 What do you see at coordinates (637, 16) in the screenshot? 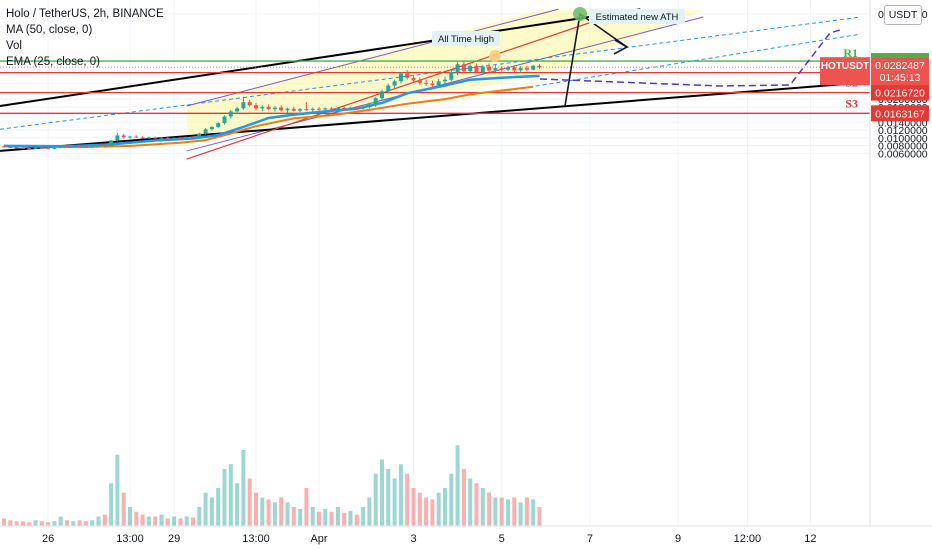
I see `target-label-box` at bounding box center [637, 16].